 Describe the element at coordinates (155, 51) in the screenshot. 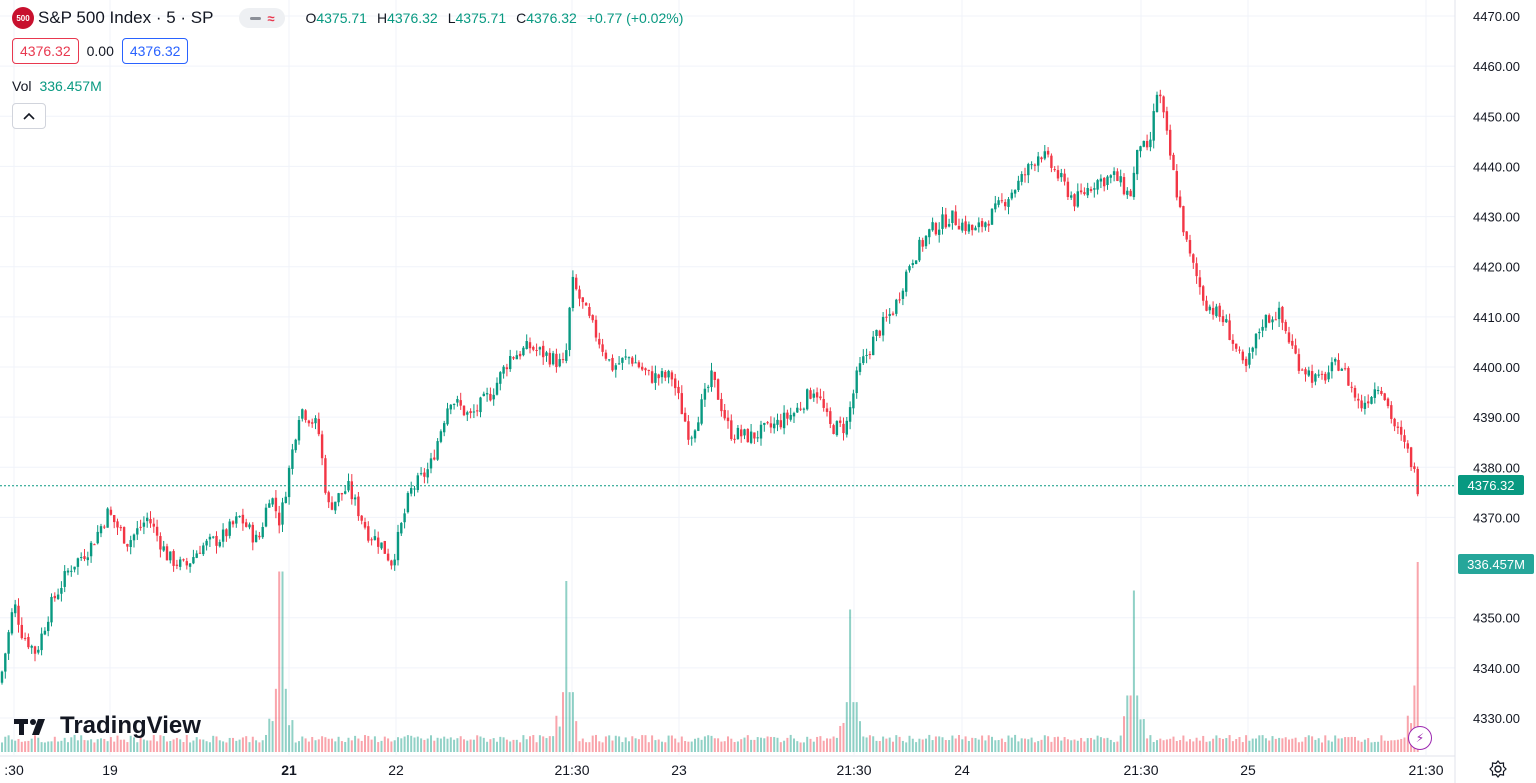

I see `buy-price-button: 4376.32` at that location.